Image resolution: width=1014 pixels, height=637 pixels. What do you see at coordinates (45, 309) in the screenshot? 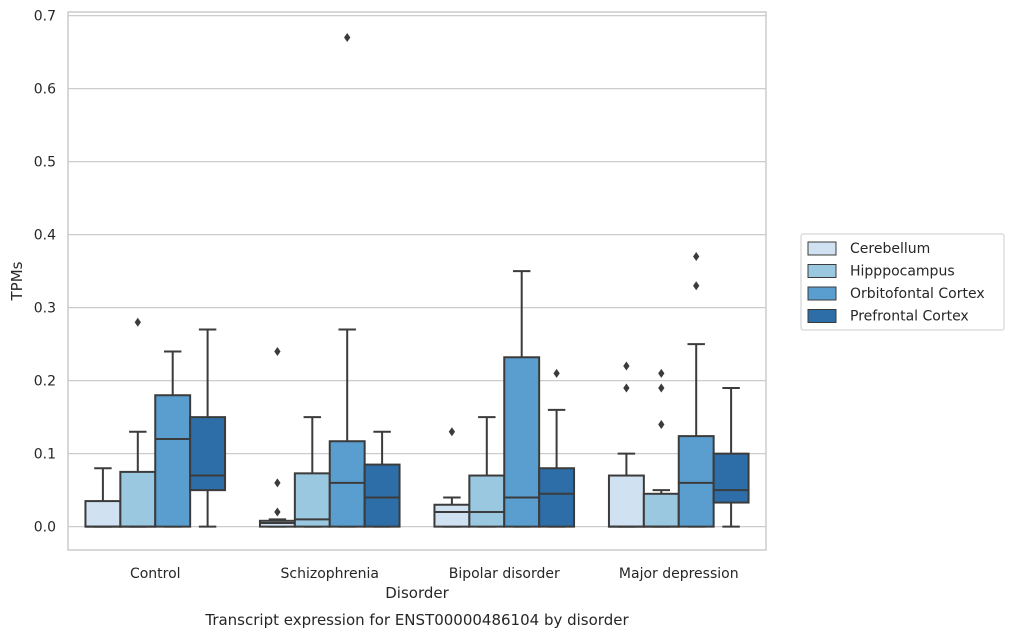
I see `y-tick-label: 0.3` at bounding box center [45, 309].